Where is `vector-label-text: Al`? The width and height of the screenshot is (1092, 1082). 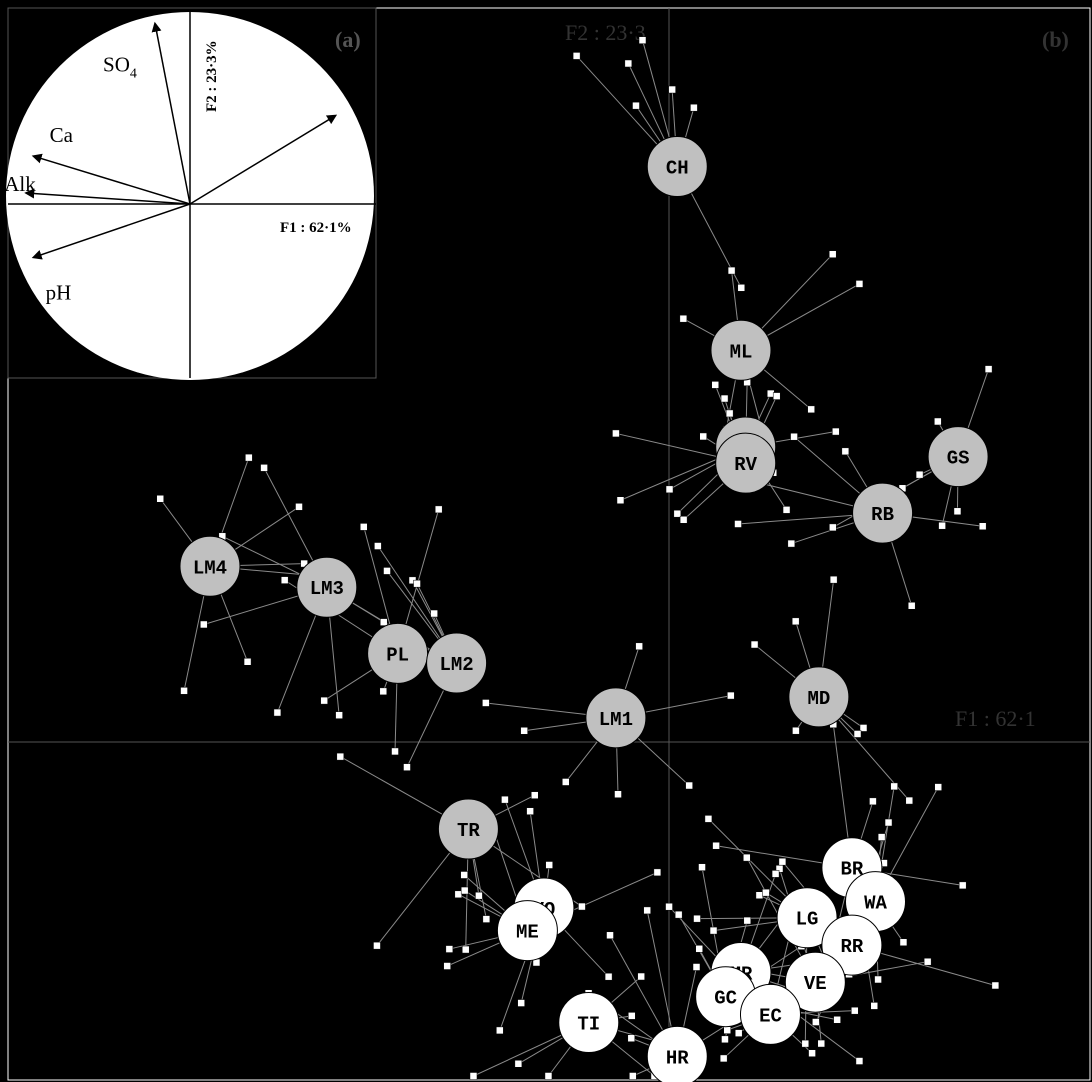 vector-label-text: Al is located at coordinates (355, 77).